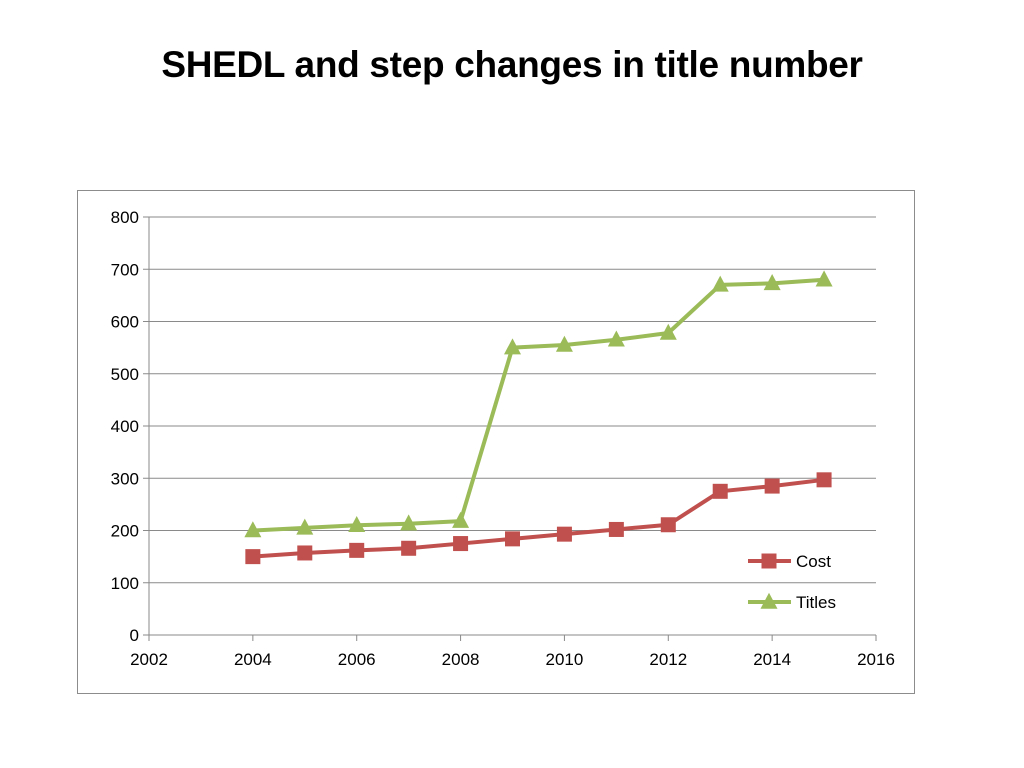  What do you see at coordinates (125, 374) in the screenshot?
I see `y-tick-label: 500` at bounding box center [125, 374].